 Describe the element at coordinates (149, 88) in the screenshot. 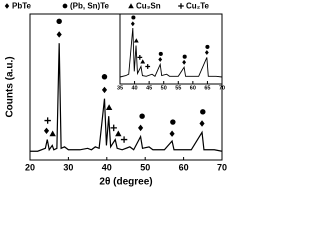

I see `x-tick-label: 45` at that location.